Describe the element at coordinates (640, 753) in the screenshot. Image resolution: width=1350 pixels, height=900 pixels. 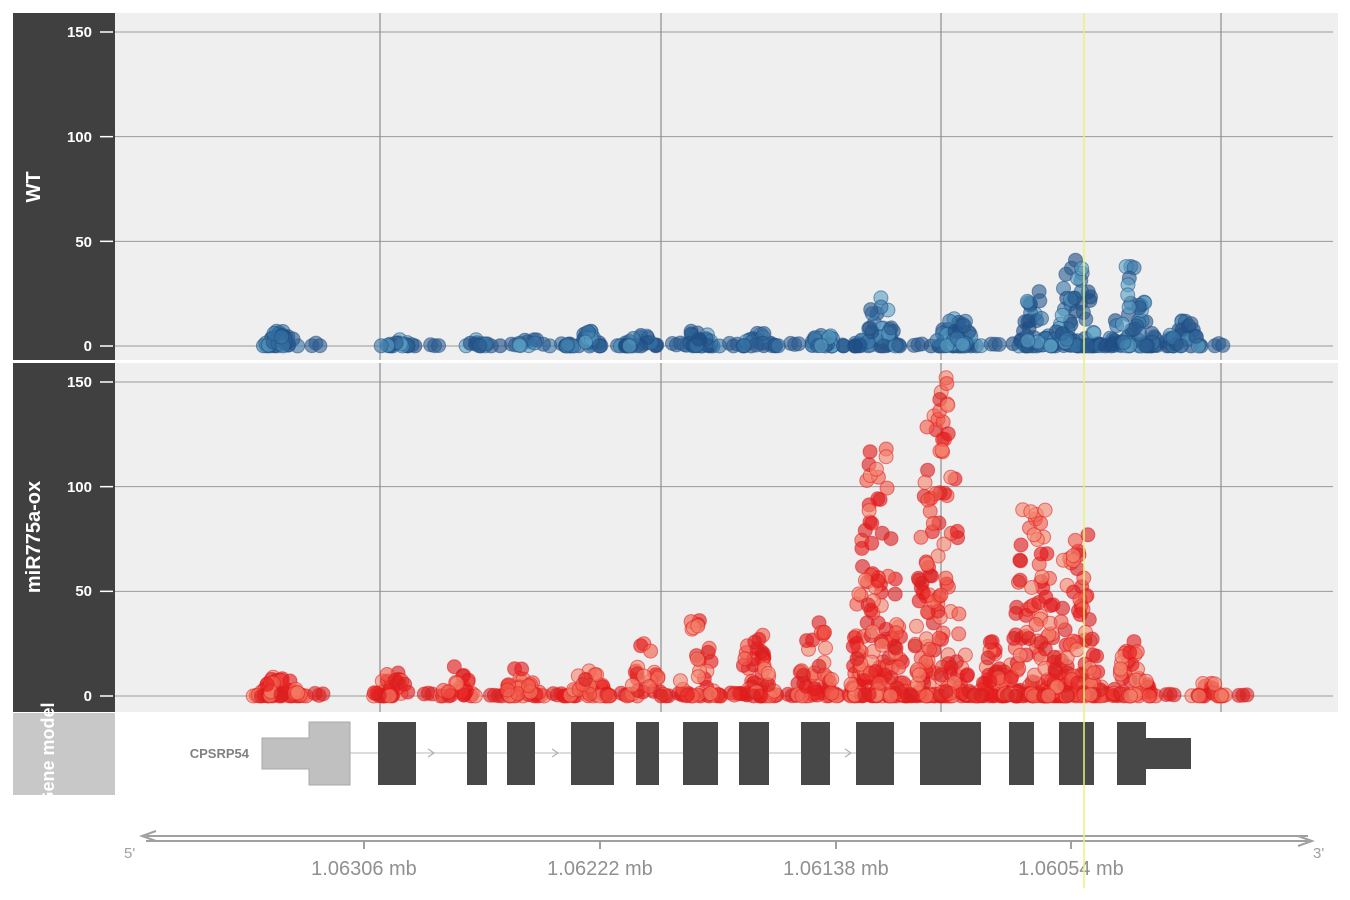
I see `gene-direction-arrows` at that location.